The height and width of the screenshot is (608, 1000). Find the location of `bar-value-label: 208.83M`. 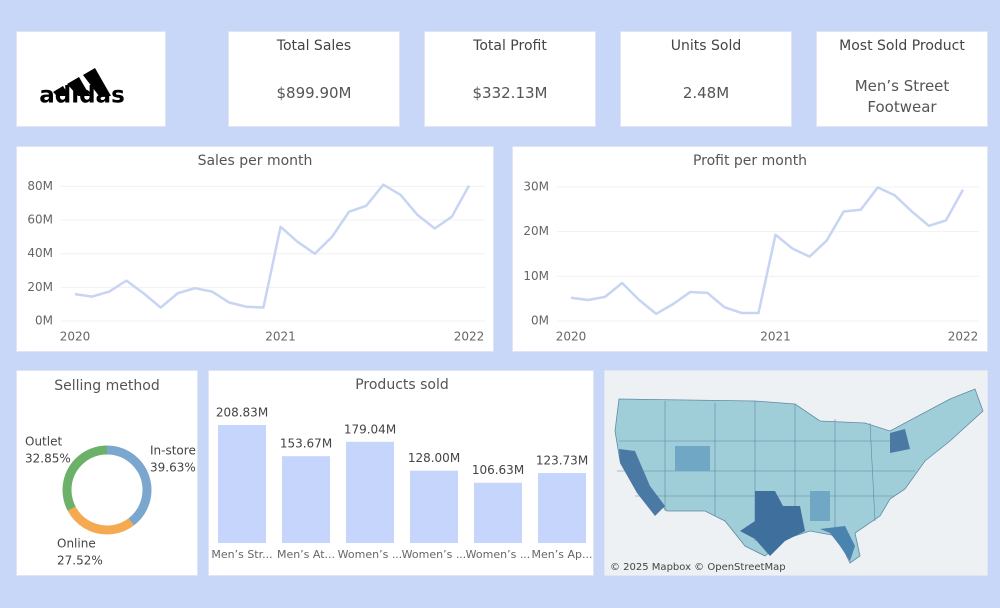

bar-value-label: 208.83M is located at coordinates (242, 413).